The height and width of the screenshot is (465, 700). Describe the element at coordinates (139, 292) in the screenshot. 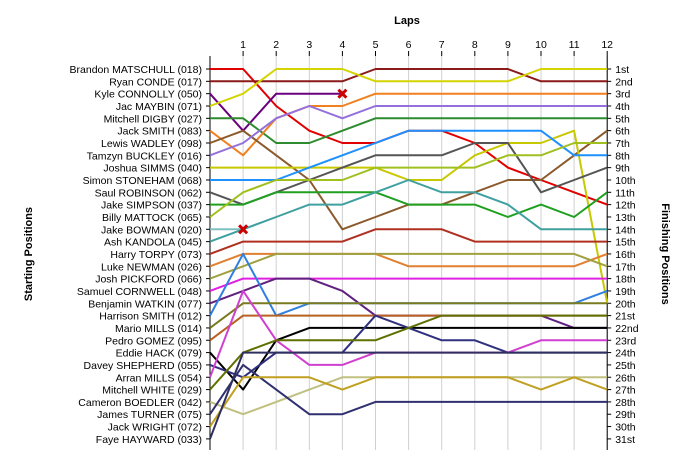

I see `driver-label: Samuel CORNWELL (048)` at that location.